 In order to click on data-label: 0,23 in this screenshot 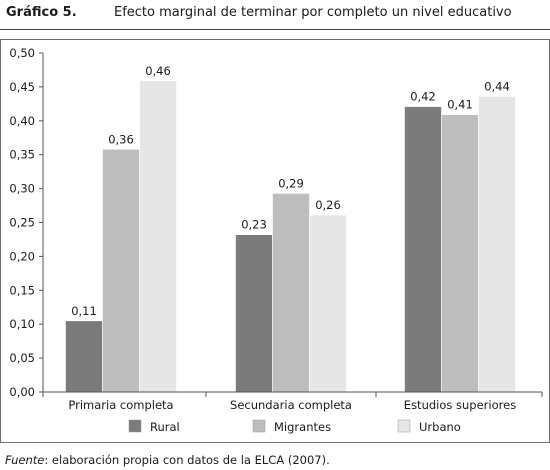, I will do `click(254, 225)`.